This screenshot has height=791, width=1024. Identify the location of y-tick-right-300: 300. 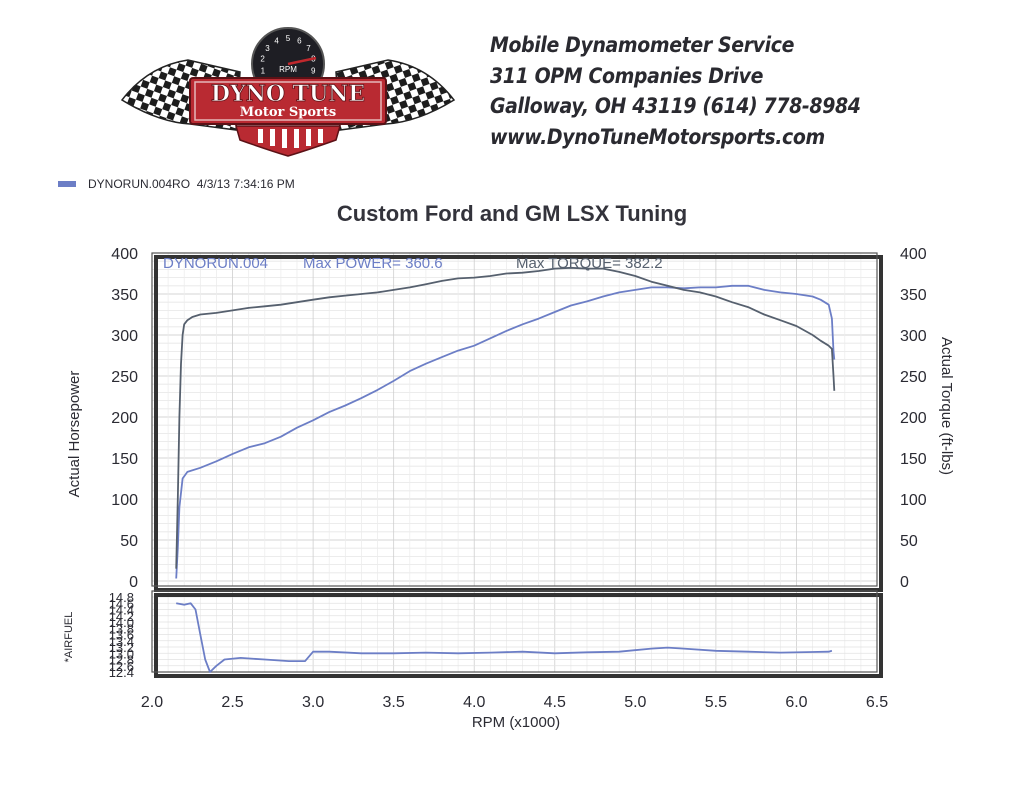
(913, 336).